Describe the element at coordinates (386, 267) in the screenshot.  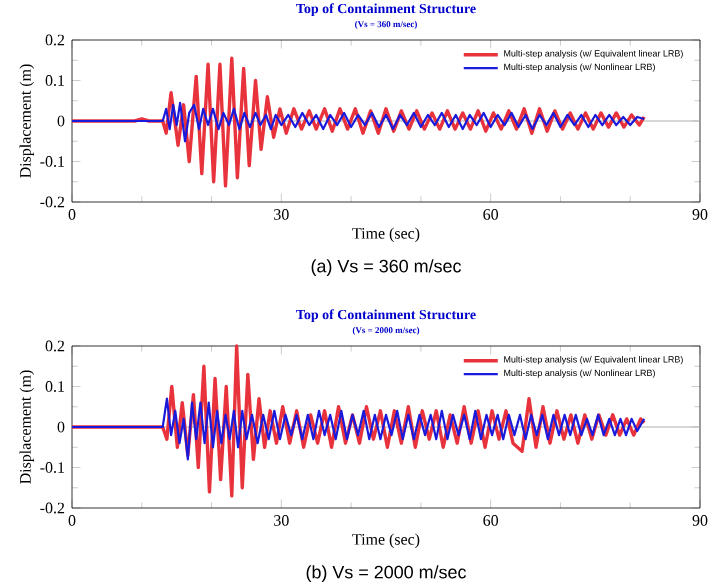
I see `text: (a) Vs = 360 m/sec` at that location.